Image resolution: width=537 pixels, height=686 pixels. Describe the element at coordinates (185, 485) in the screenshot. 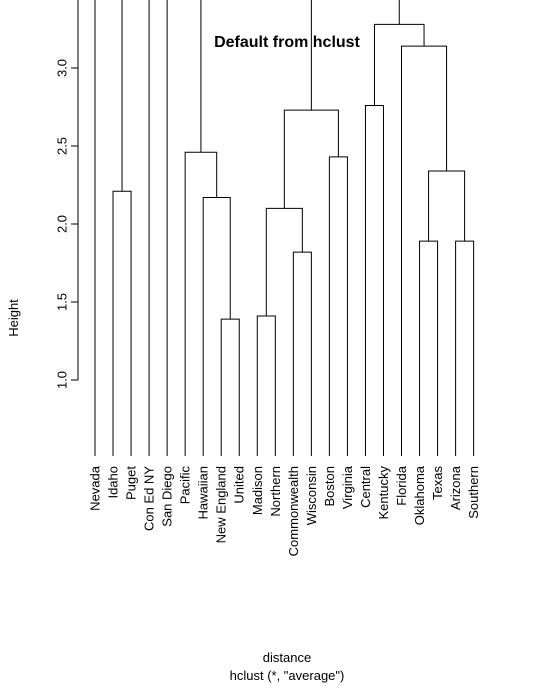

I see `leaf-label: Pacific` at that location.